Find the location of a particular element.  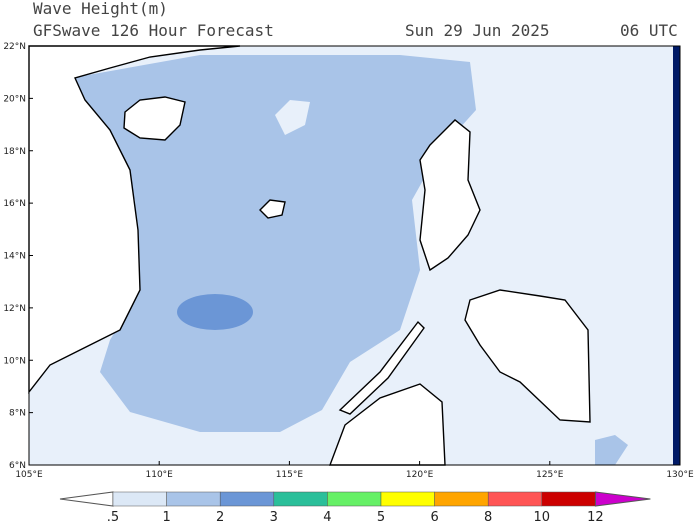

sea-medium-east is located at coordinates (611, 450).